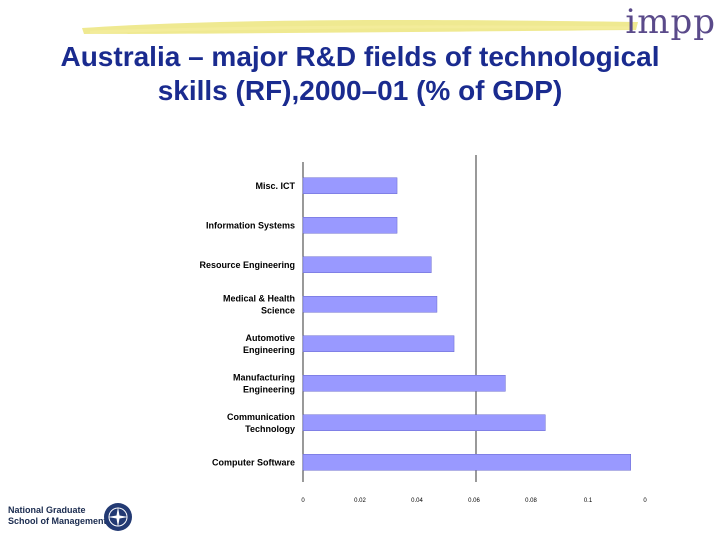 Image resolution: width=720 pixels, height=540 pixels. Describe the element at coordinates (588, 501) in the screenshot. I see `x-tick-label-5: 0.1` at that location.